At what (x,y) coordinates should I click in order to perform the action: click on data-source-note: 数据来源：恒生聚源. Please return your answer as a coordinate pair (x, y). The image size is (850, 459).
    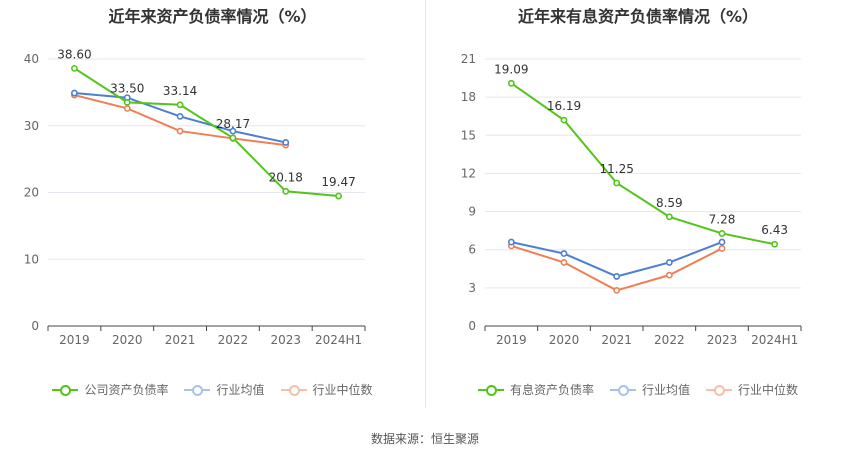
    Looking at the image, I should click on (424, 439).